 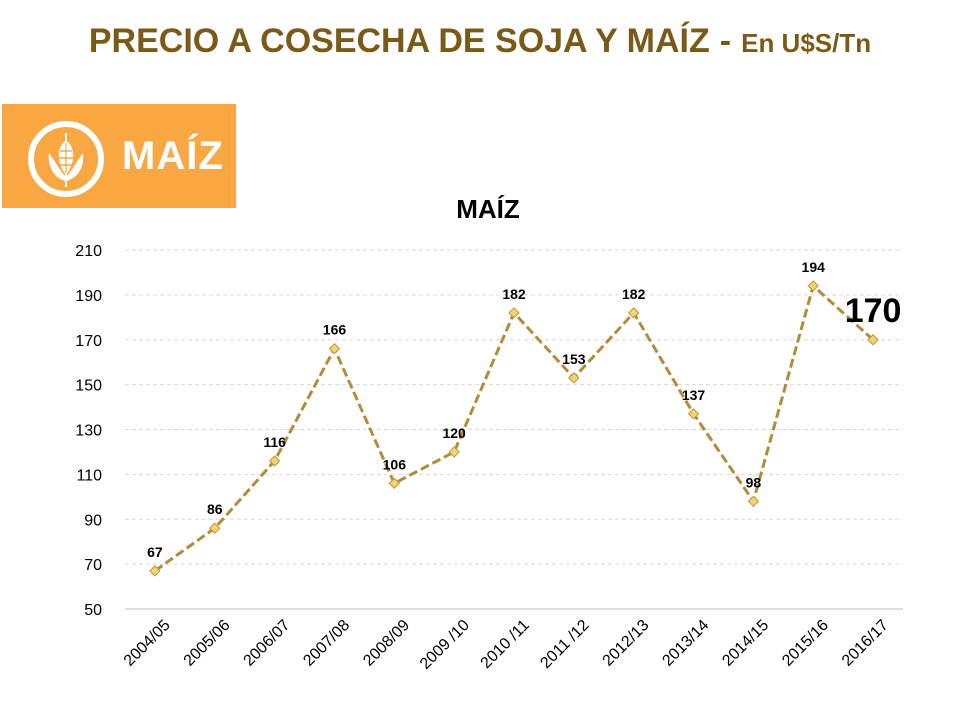 I want to click on y-tick-label: 150, so click(x=88, y=386).